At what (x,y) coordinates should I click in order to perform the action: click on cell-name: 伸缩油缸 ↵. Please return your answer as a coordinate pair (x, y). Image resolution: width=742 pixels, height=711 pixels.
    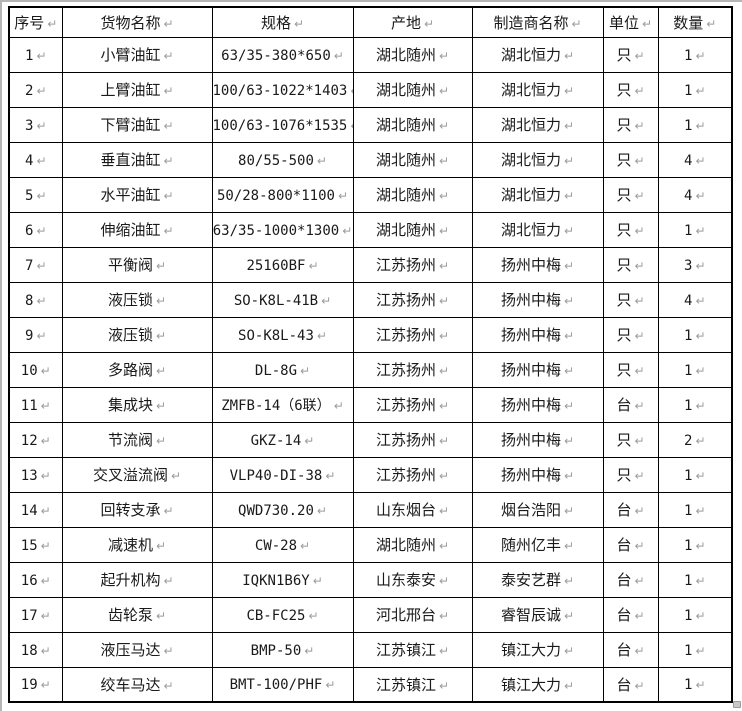
    Looking at the image, I should click on (137, 229).